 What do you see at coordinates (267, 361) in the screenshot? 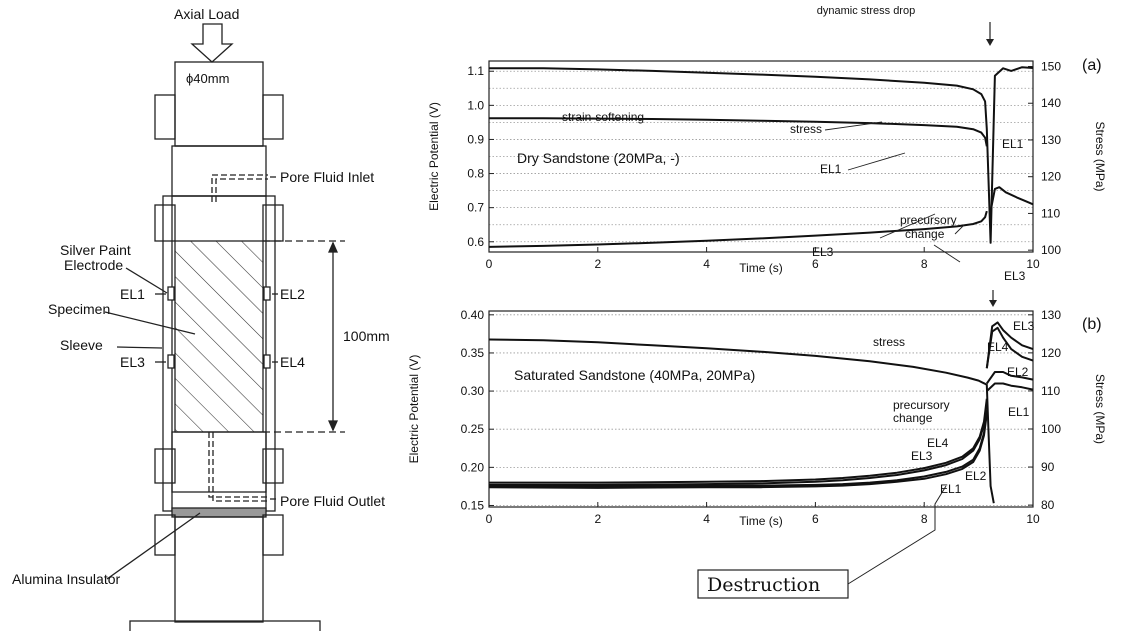
I see `electrode-el4` at bounding box center [267, 361].